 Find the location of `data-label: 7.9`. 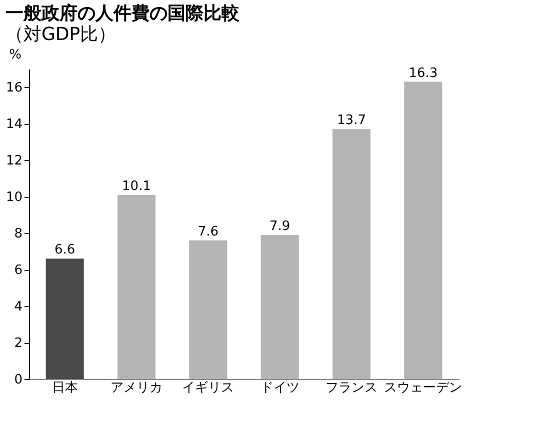

data-label: 7.9 is located at coordinates (279, 226).